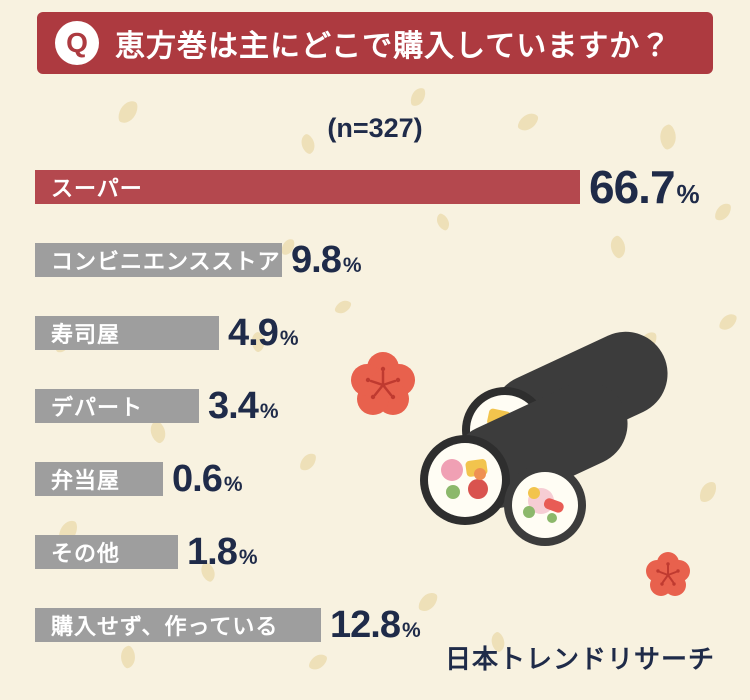  I want to click on q-badge-icon: Q, so click(77, 43).